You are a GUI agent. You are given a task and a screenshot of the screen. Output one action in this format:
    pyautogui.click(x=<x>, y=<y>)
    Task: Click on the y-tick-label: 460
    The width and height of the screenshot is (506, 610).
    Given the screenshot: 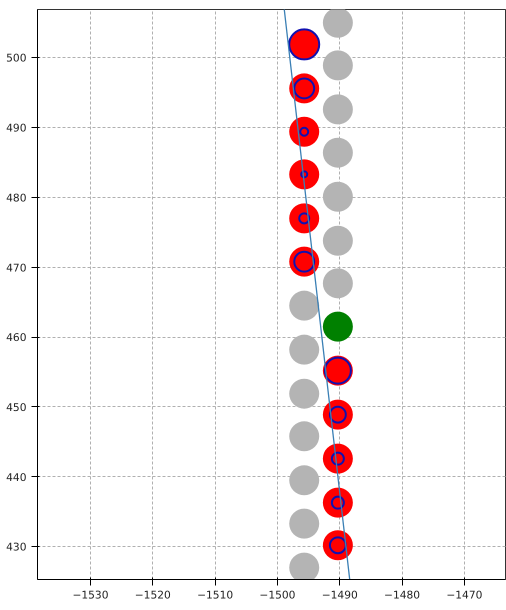 What is the action you would take?
    pyautogui.click(x=16, y=337)
    